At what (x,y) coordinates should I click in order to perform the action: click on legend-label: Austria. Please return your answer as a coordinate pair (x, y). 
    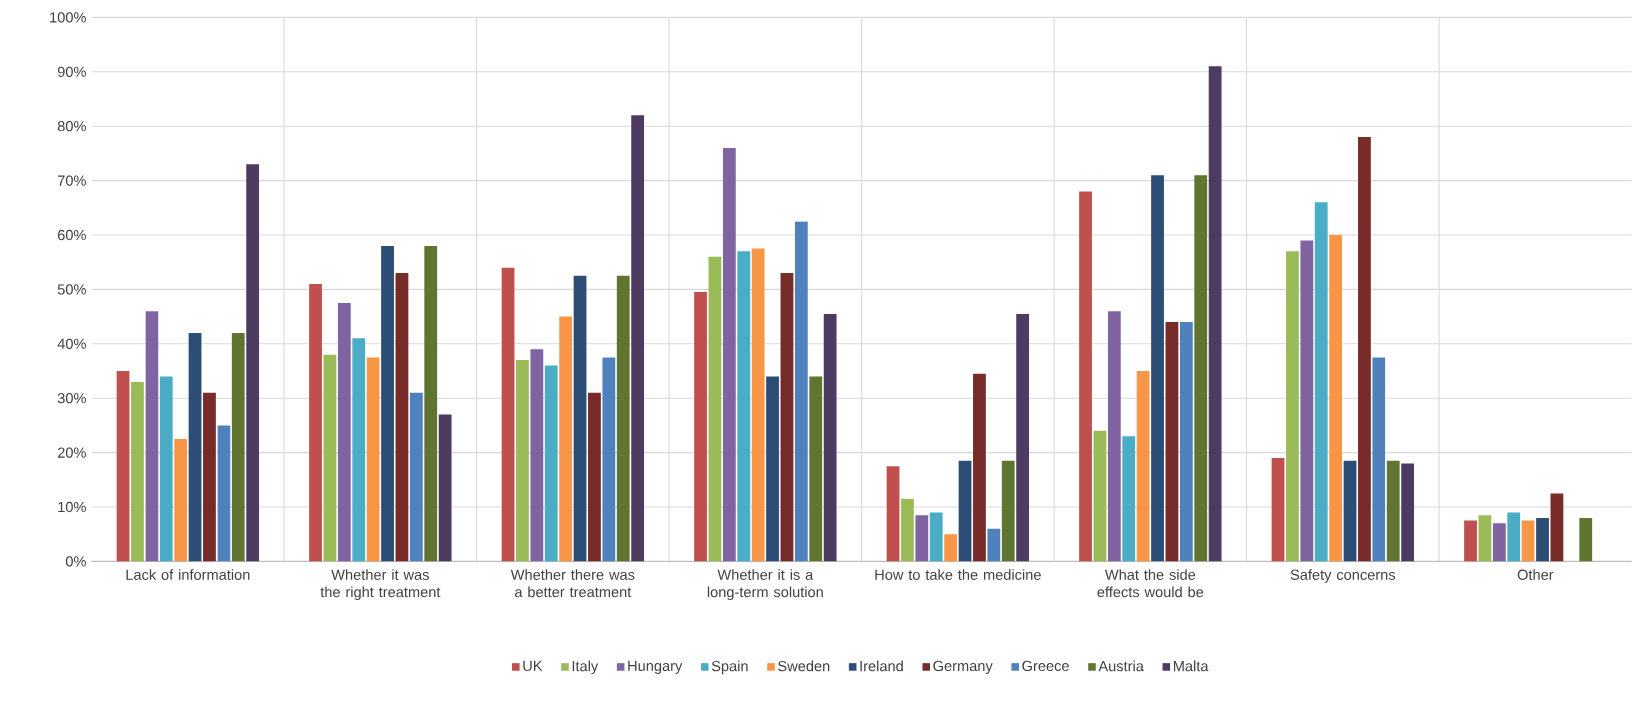
    Looking at the image, I should click on (1121, 666).